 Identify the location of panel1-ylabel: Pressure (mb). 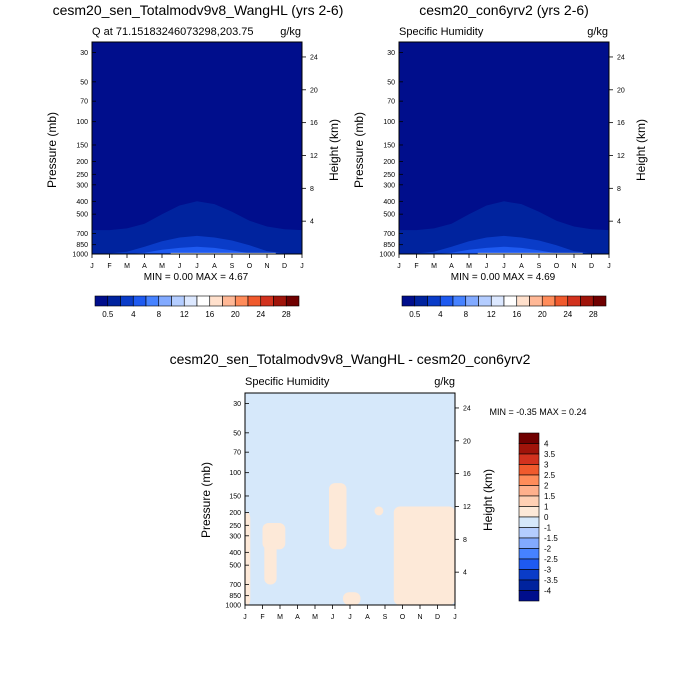
(52, 150).